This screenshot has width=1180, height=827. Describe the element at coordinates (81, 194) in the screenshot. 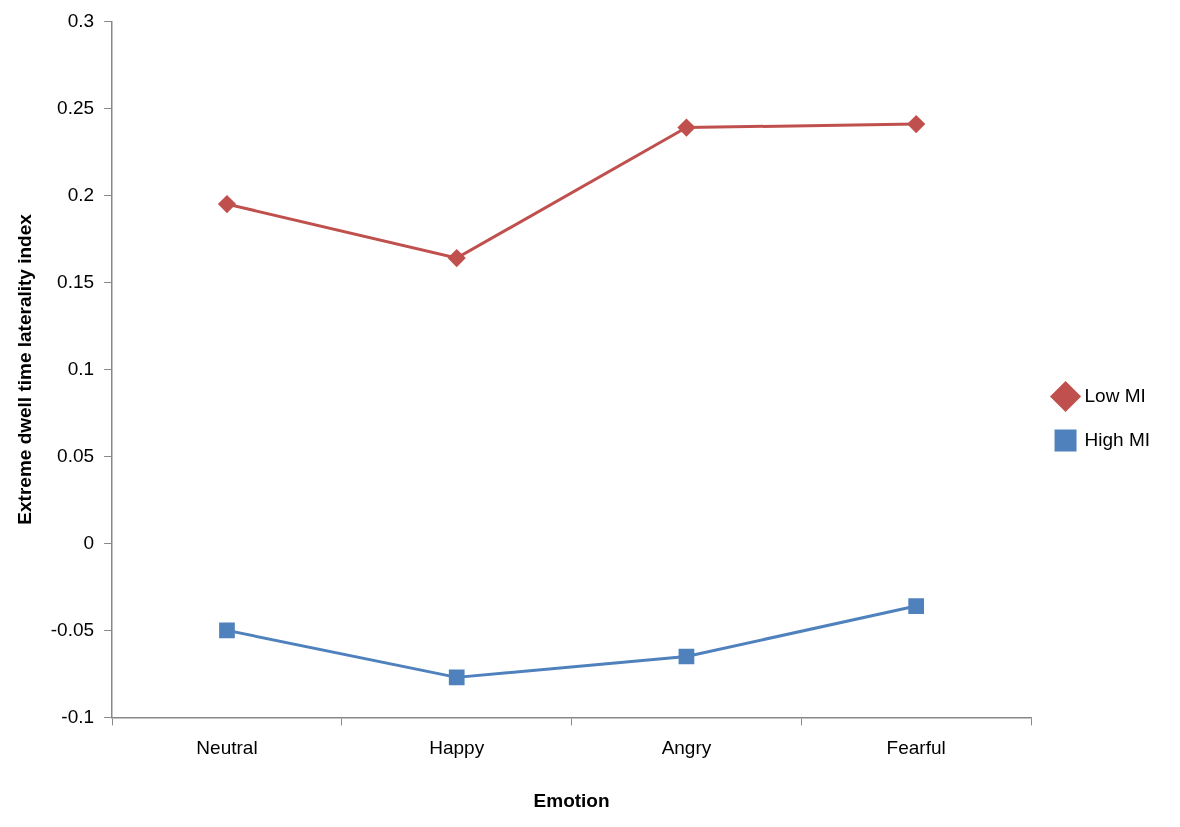

I see `y-tick-label: 0.2` at that location.